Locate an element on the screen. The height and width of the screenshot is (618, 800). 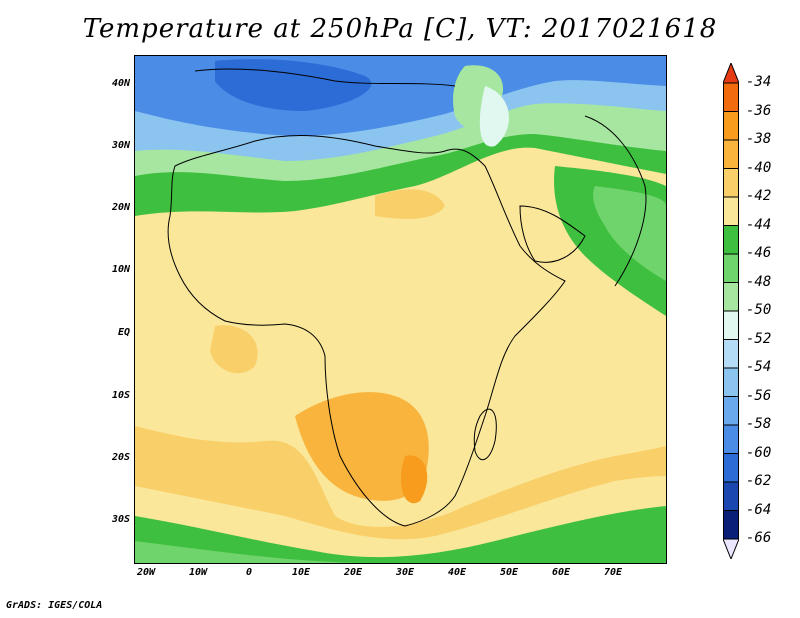
colorbar-label: -44 is located at coordinates (759, 224).